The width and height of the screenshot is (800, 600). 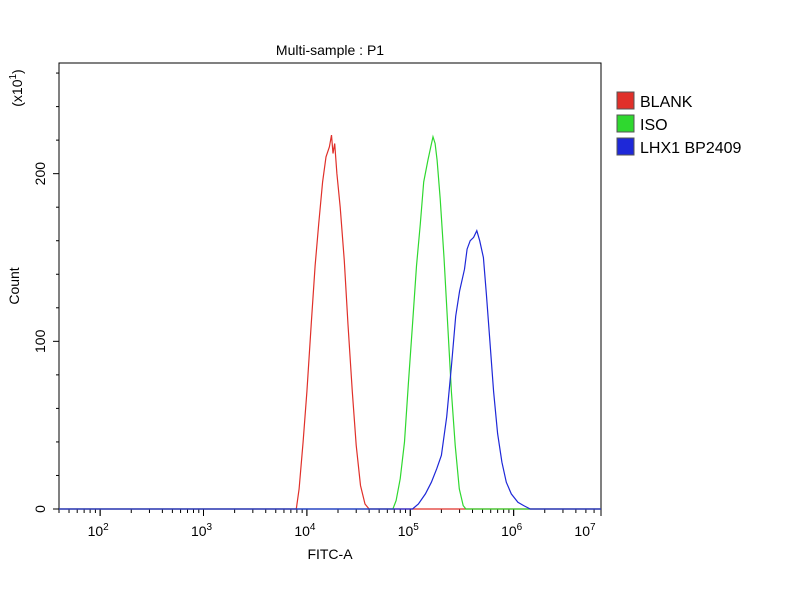 I want to click on y-tick-label: 0, so click(x=40, y=509).